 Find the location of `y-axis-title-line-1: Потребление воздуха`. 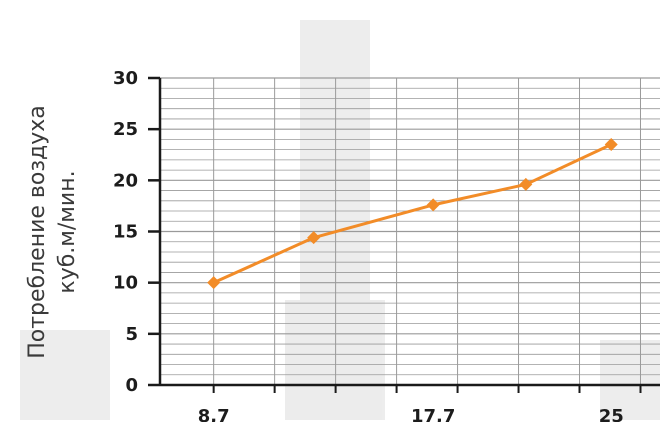

y-axis-title-line-1: Потребление воздуха is located at coordinates (37, 232).